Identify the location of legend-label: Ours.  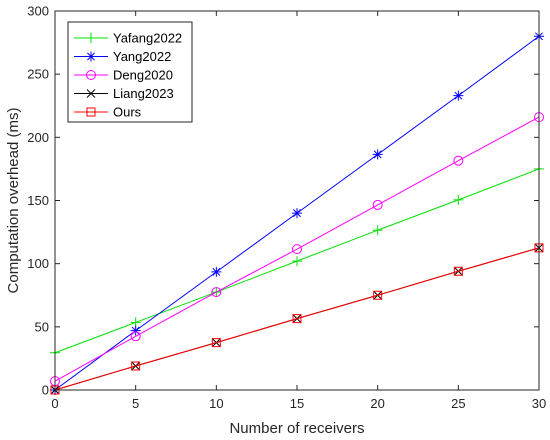
(127, 112).